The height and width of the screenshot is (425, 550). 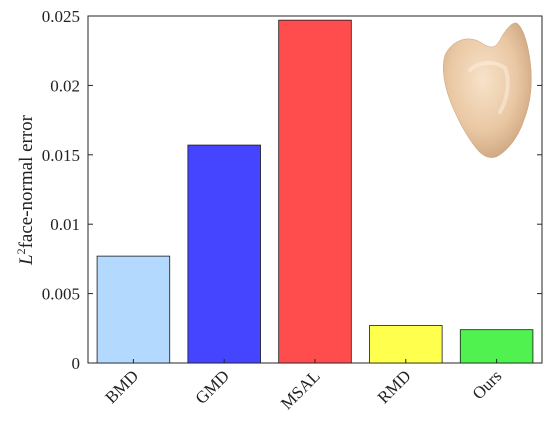 I want to click on y-axis-title-text: face-normal error, so click(x=26, y=181).